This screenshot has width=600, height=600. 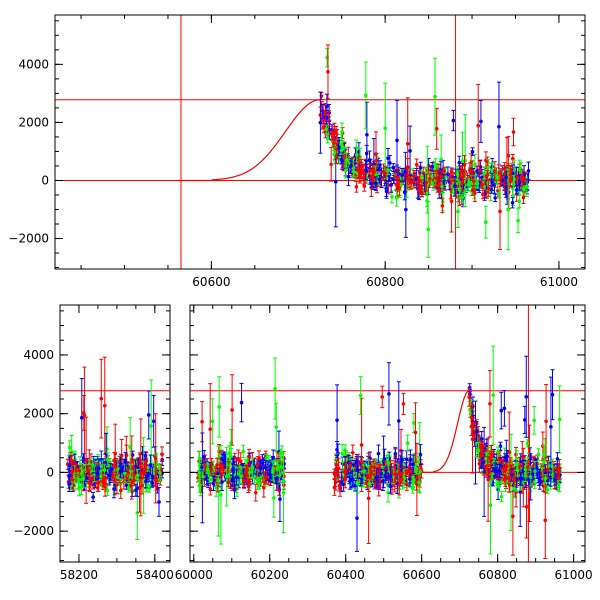 What do you see at coordinates (50, 472) in the screenshot?
I see `y-tick-label: 0` at bounding box center [50, 472].